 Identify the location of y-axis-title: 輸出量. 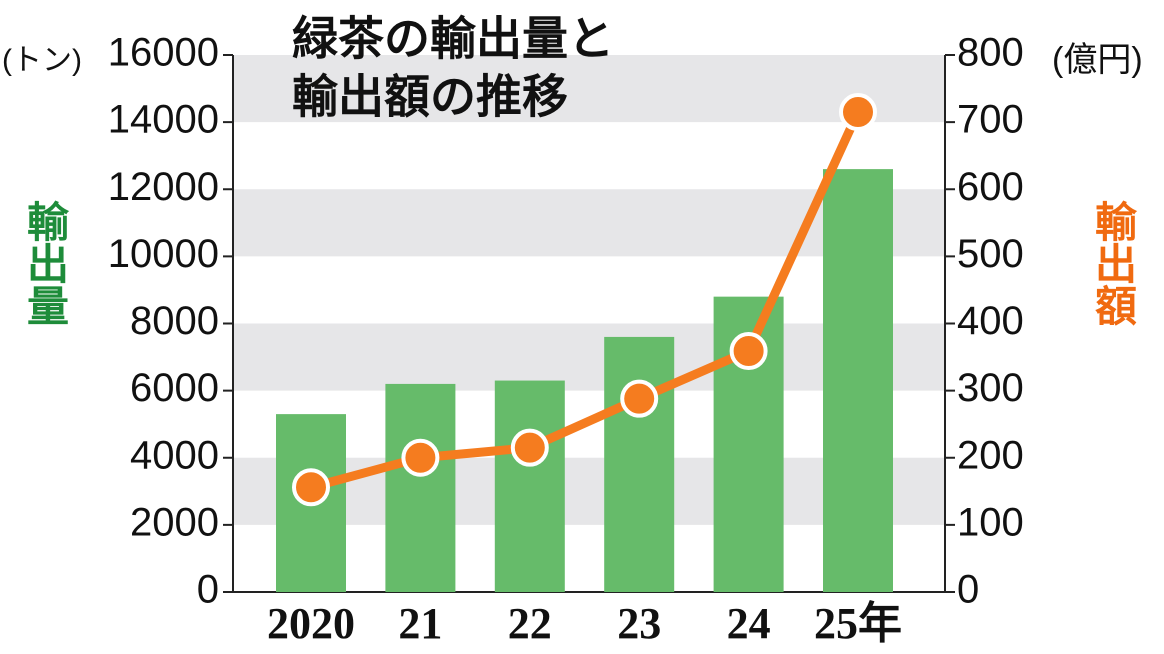
(45, 263).